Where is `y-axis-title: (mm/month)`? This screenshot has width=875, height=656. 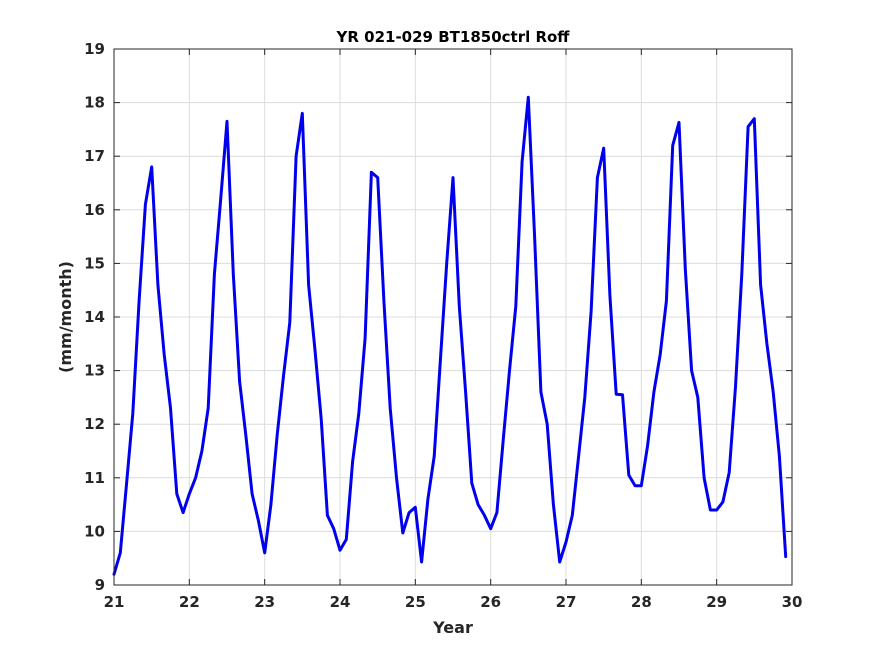
y-axis-title: (mm/month) is located at coordinates (65, 317).